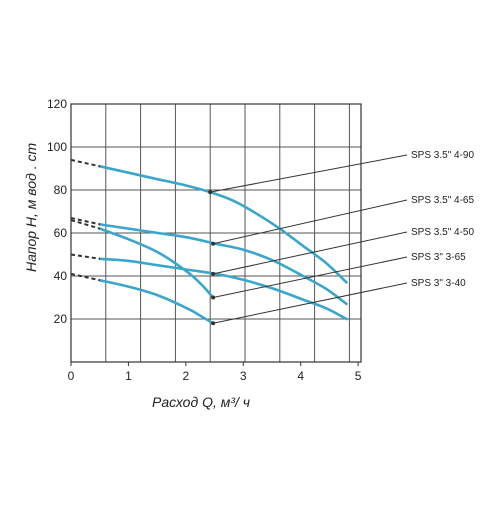  I want to click on y-tick-label: 120, so click(57, 104).